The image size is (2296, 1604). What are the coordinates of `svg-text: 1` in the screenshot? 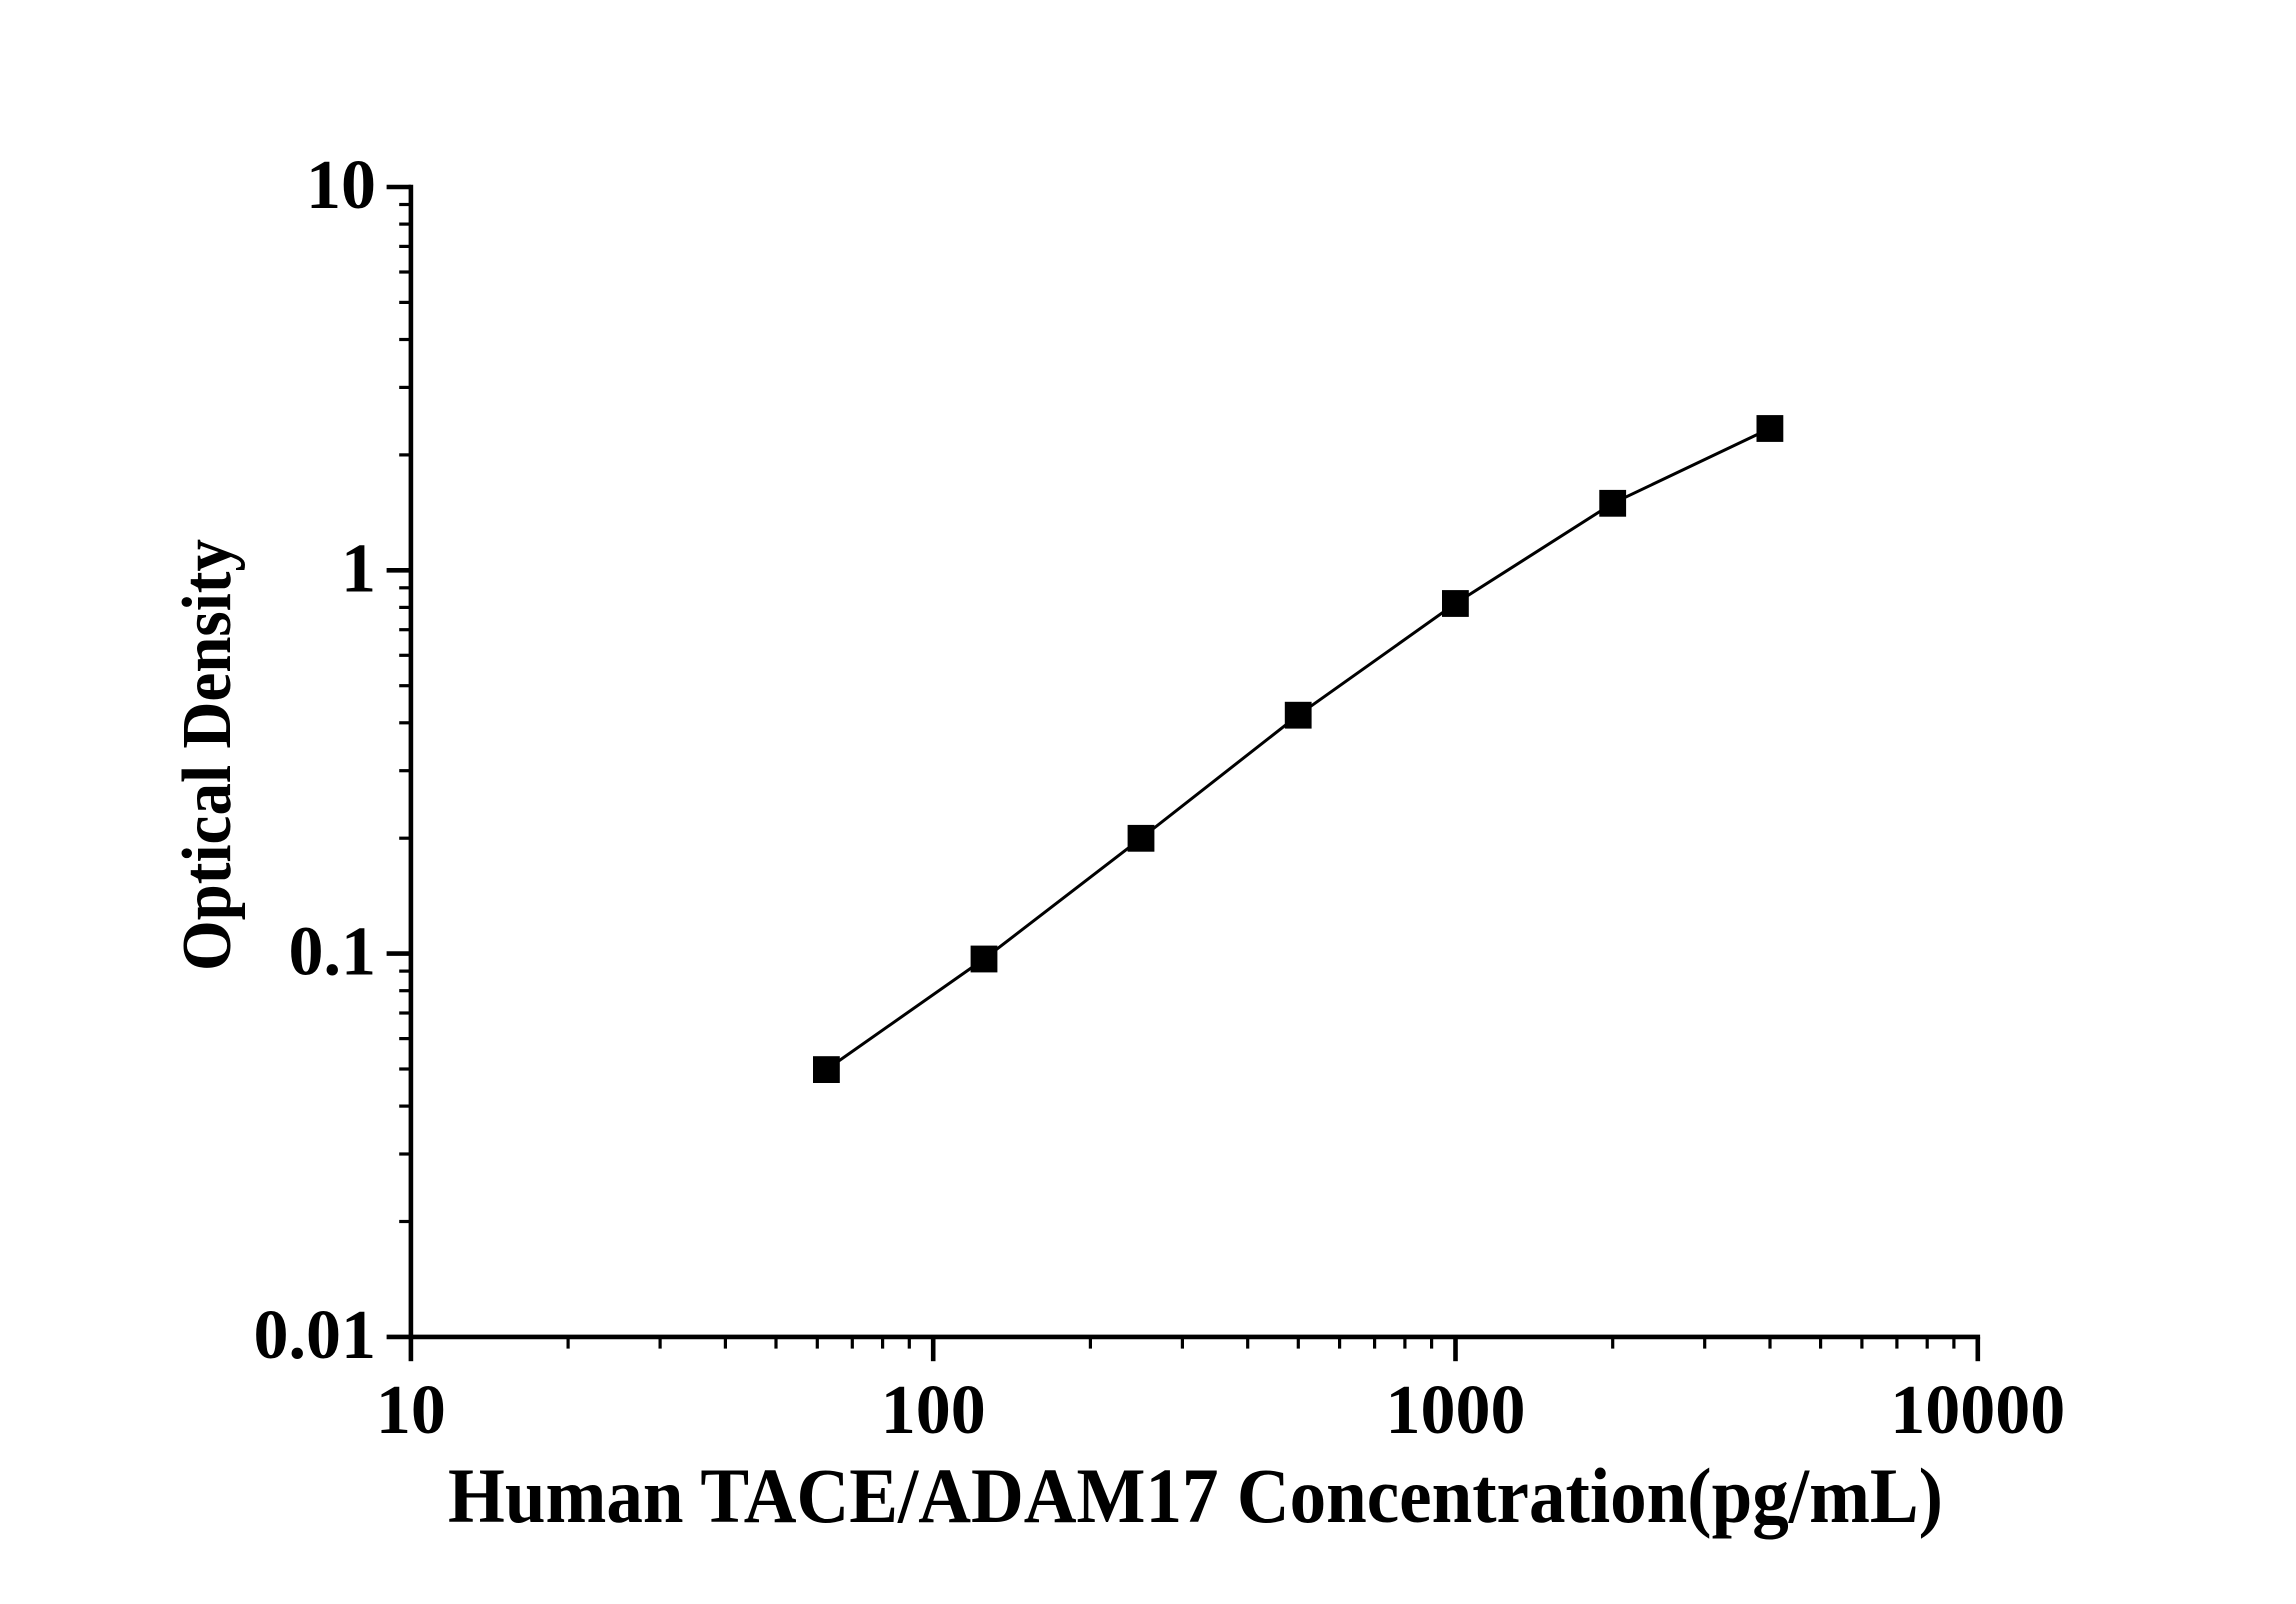 It's located at (358, 568).